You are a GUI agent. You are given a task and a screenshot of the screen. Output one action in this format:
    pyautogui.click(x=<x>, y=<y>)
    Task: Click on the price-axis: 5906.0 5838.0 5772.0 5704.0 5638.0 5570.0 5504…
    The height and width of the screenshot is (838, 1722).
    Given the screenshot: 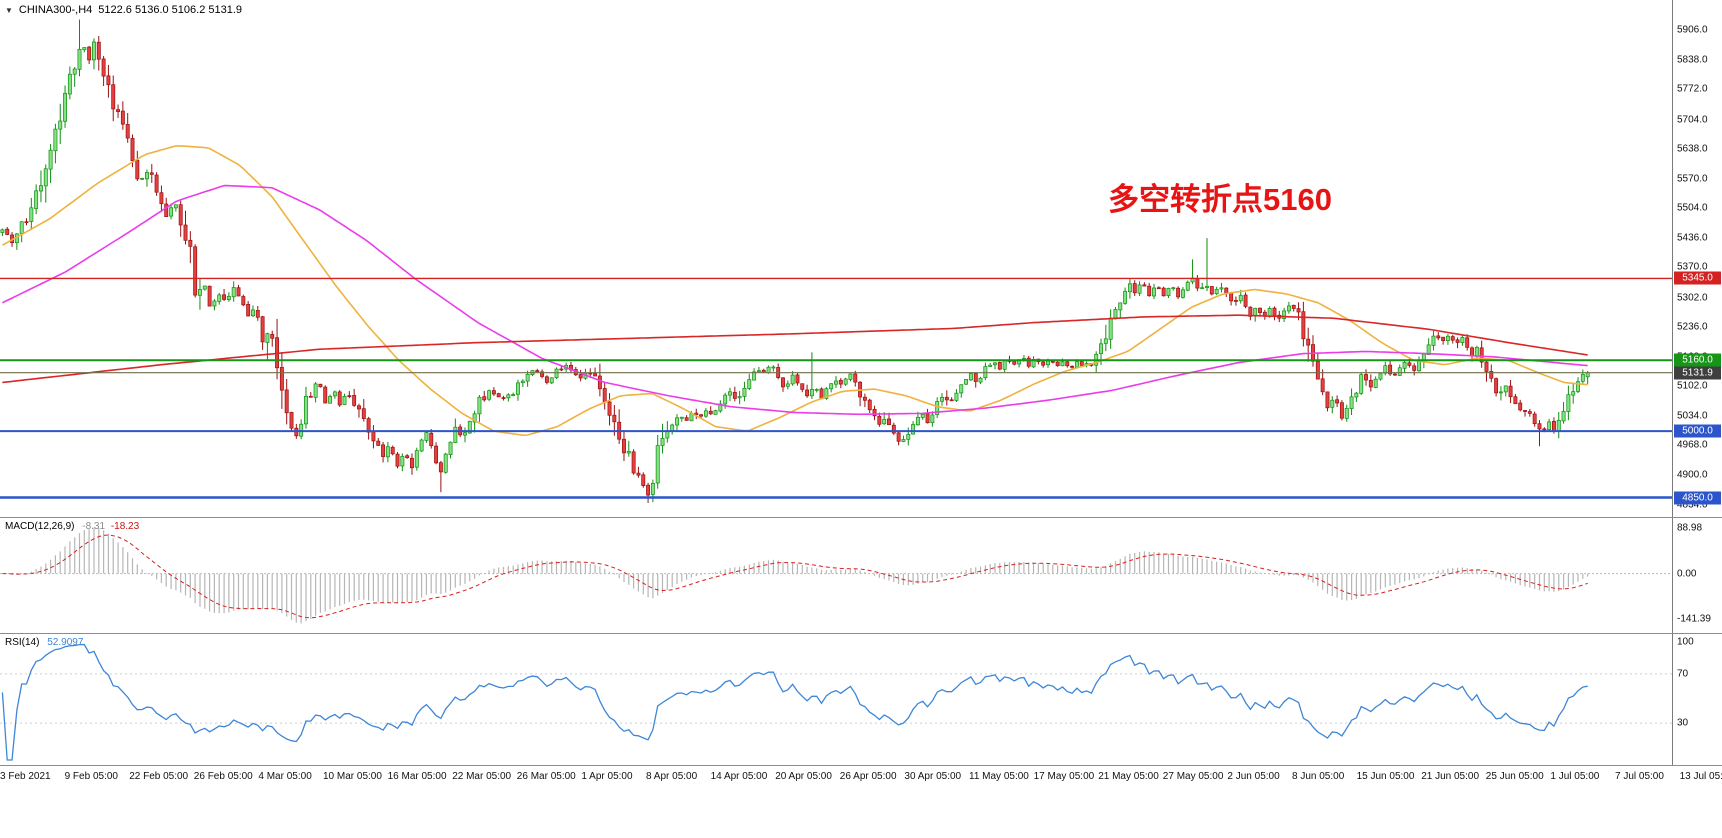 What is the action you would take?
    pyautogui.click(x=1697, y=258)
    